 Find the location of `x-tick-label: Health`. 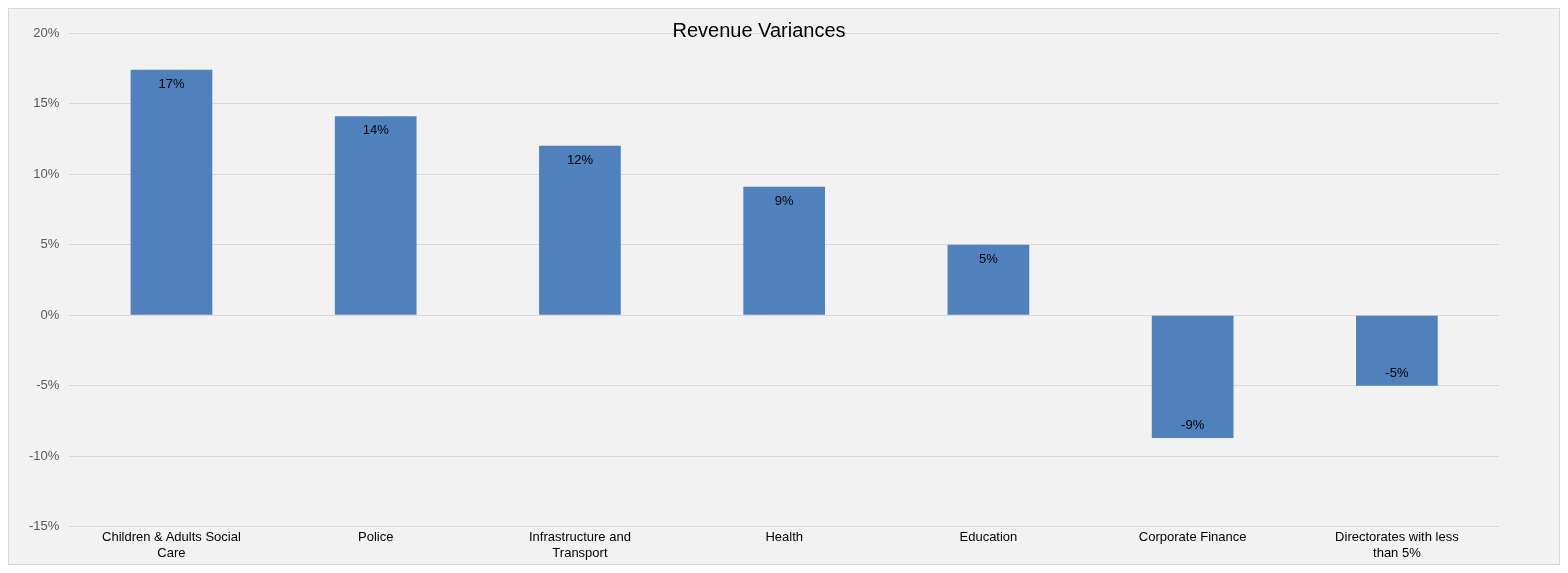

x-tick-label: Health is located at coordinates (784, 537).